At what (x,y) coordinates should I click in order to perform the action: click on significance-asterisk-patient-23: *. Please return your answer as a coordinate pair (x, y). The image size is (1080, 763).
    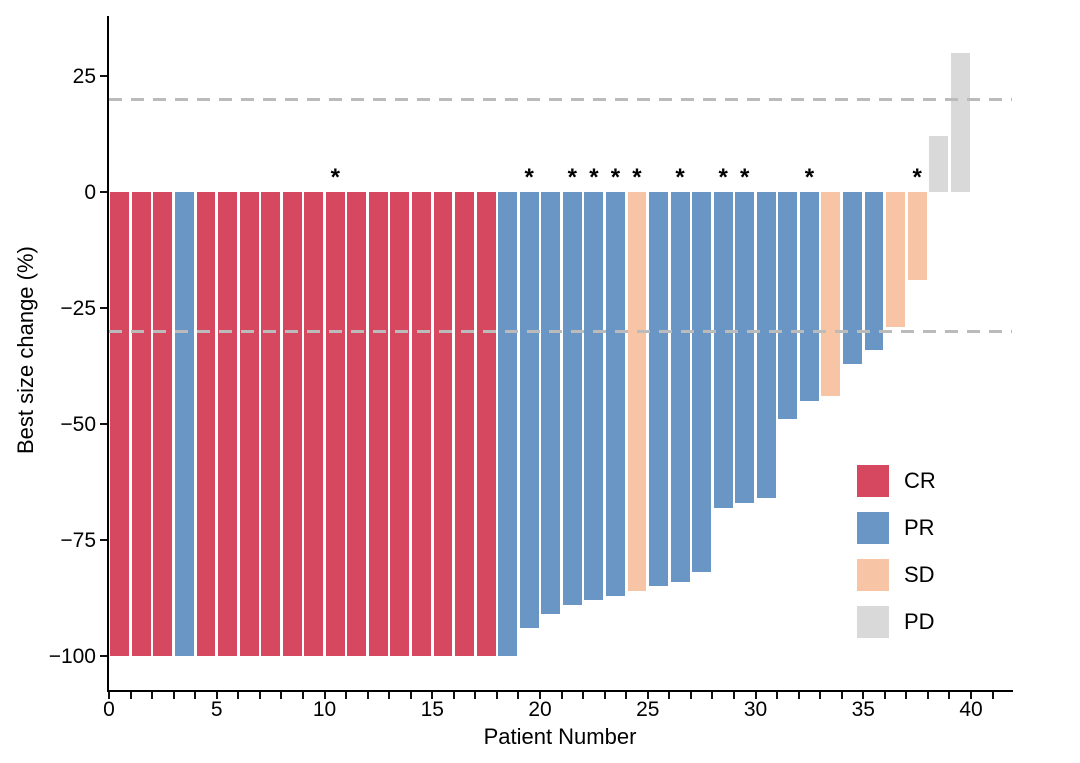
    Looking at the image, I should click on (594, 177).